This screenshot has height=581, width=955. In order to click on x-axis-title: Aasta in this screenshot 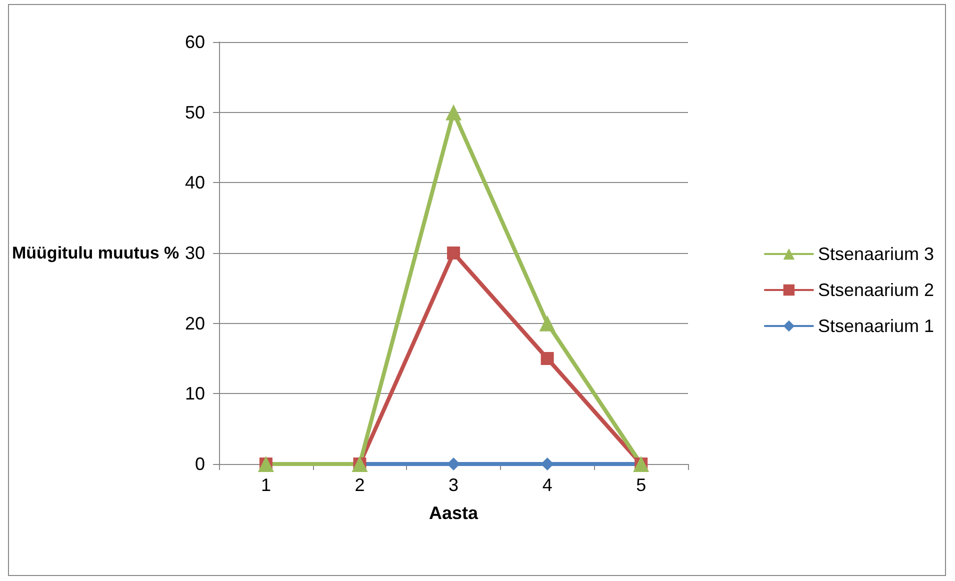, I will do `click(454, 513)`.